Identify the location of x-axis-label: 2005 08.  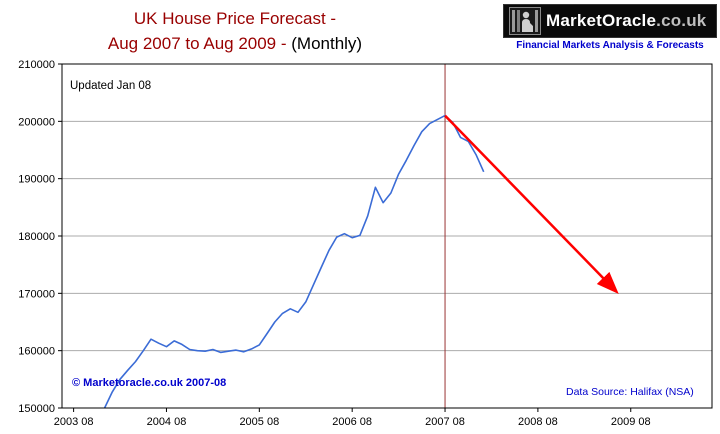
(259, 422).